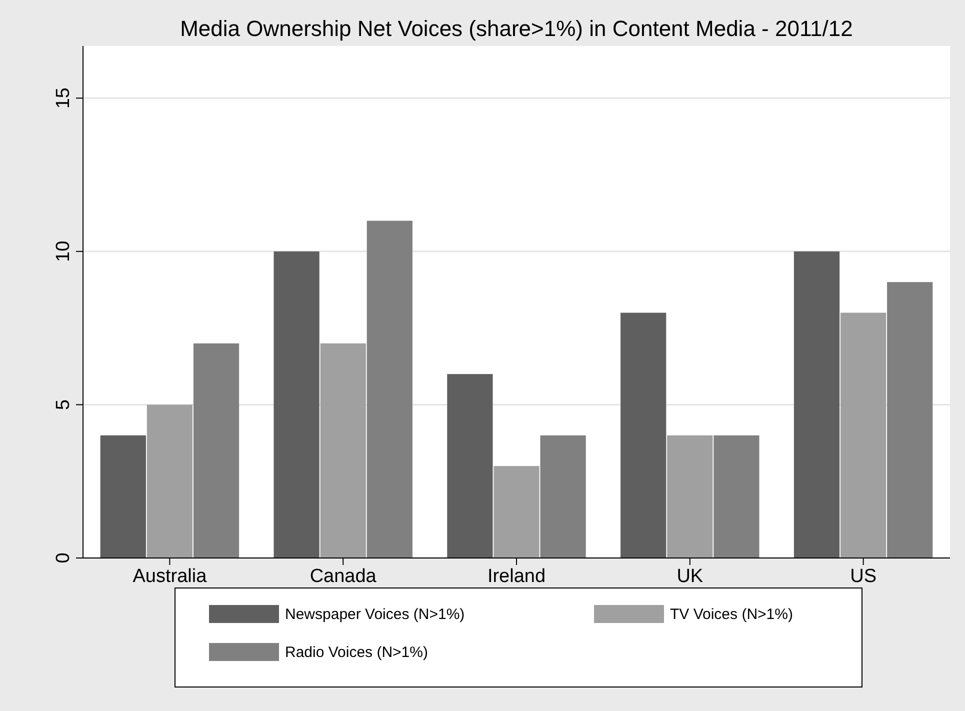 The image size is (965, 711). I want to click on legend-label: TV Voices (N>1%), so click(731, 614).